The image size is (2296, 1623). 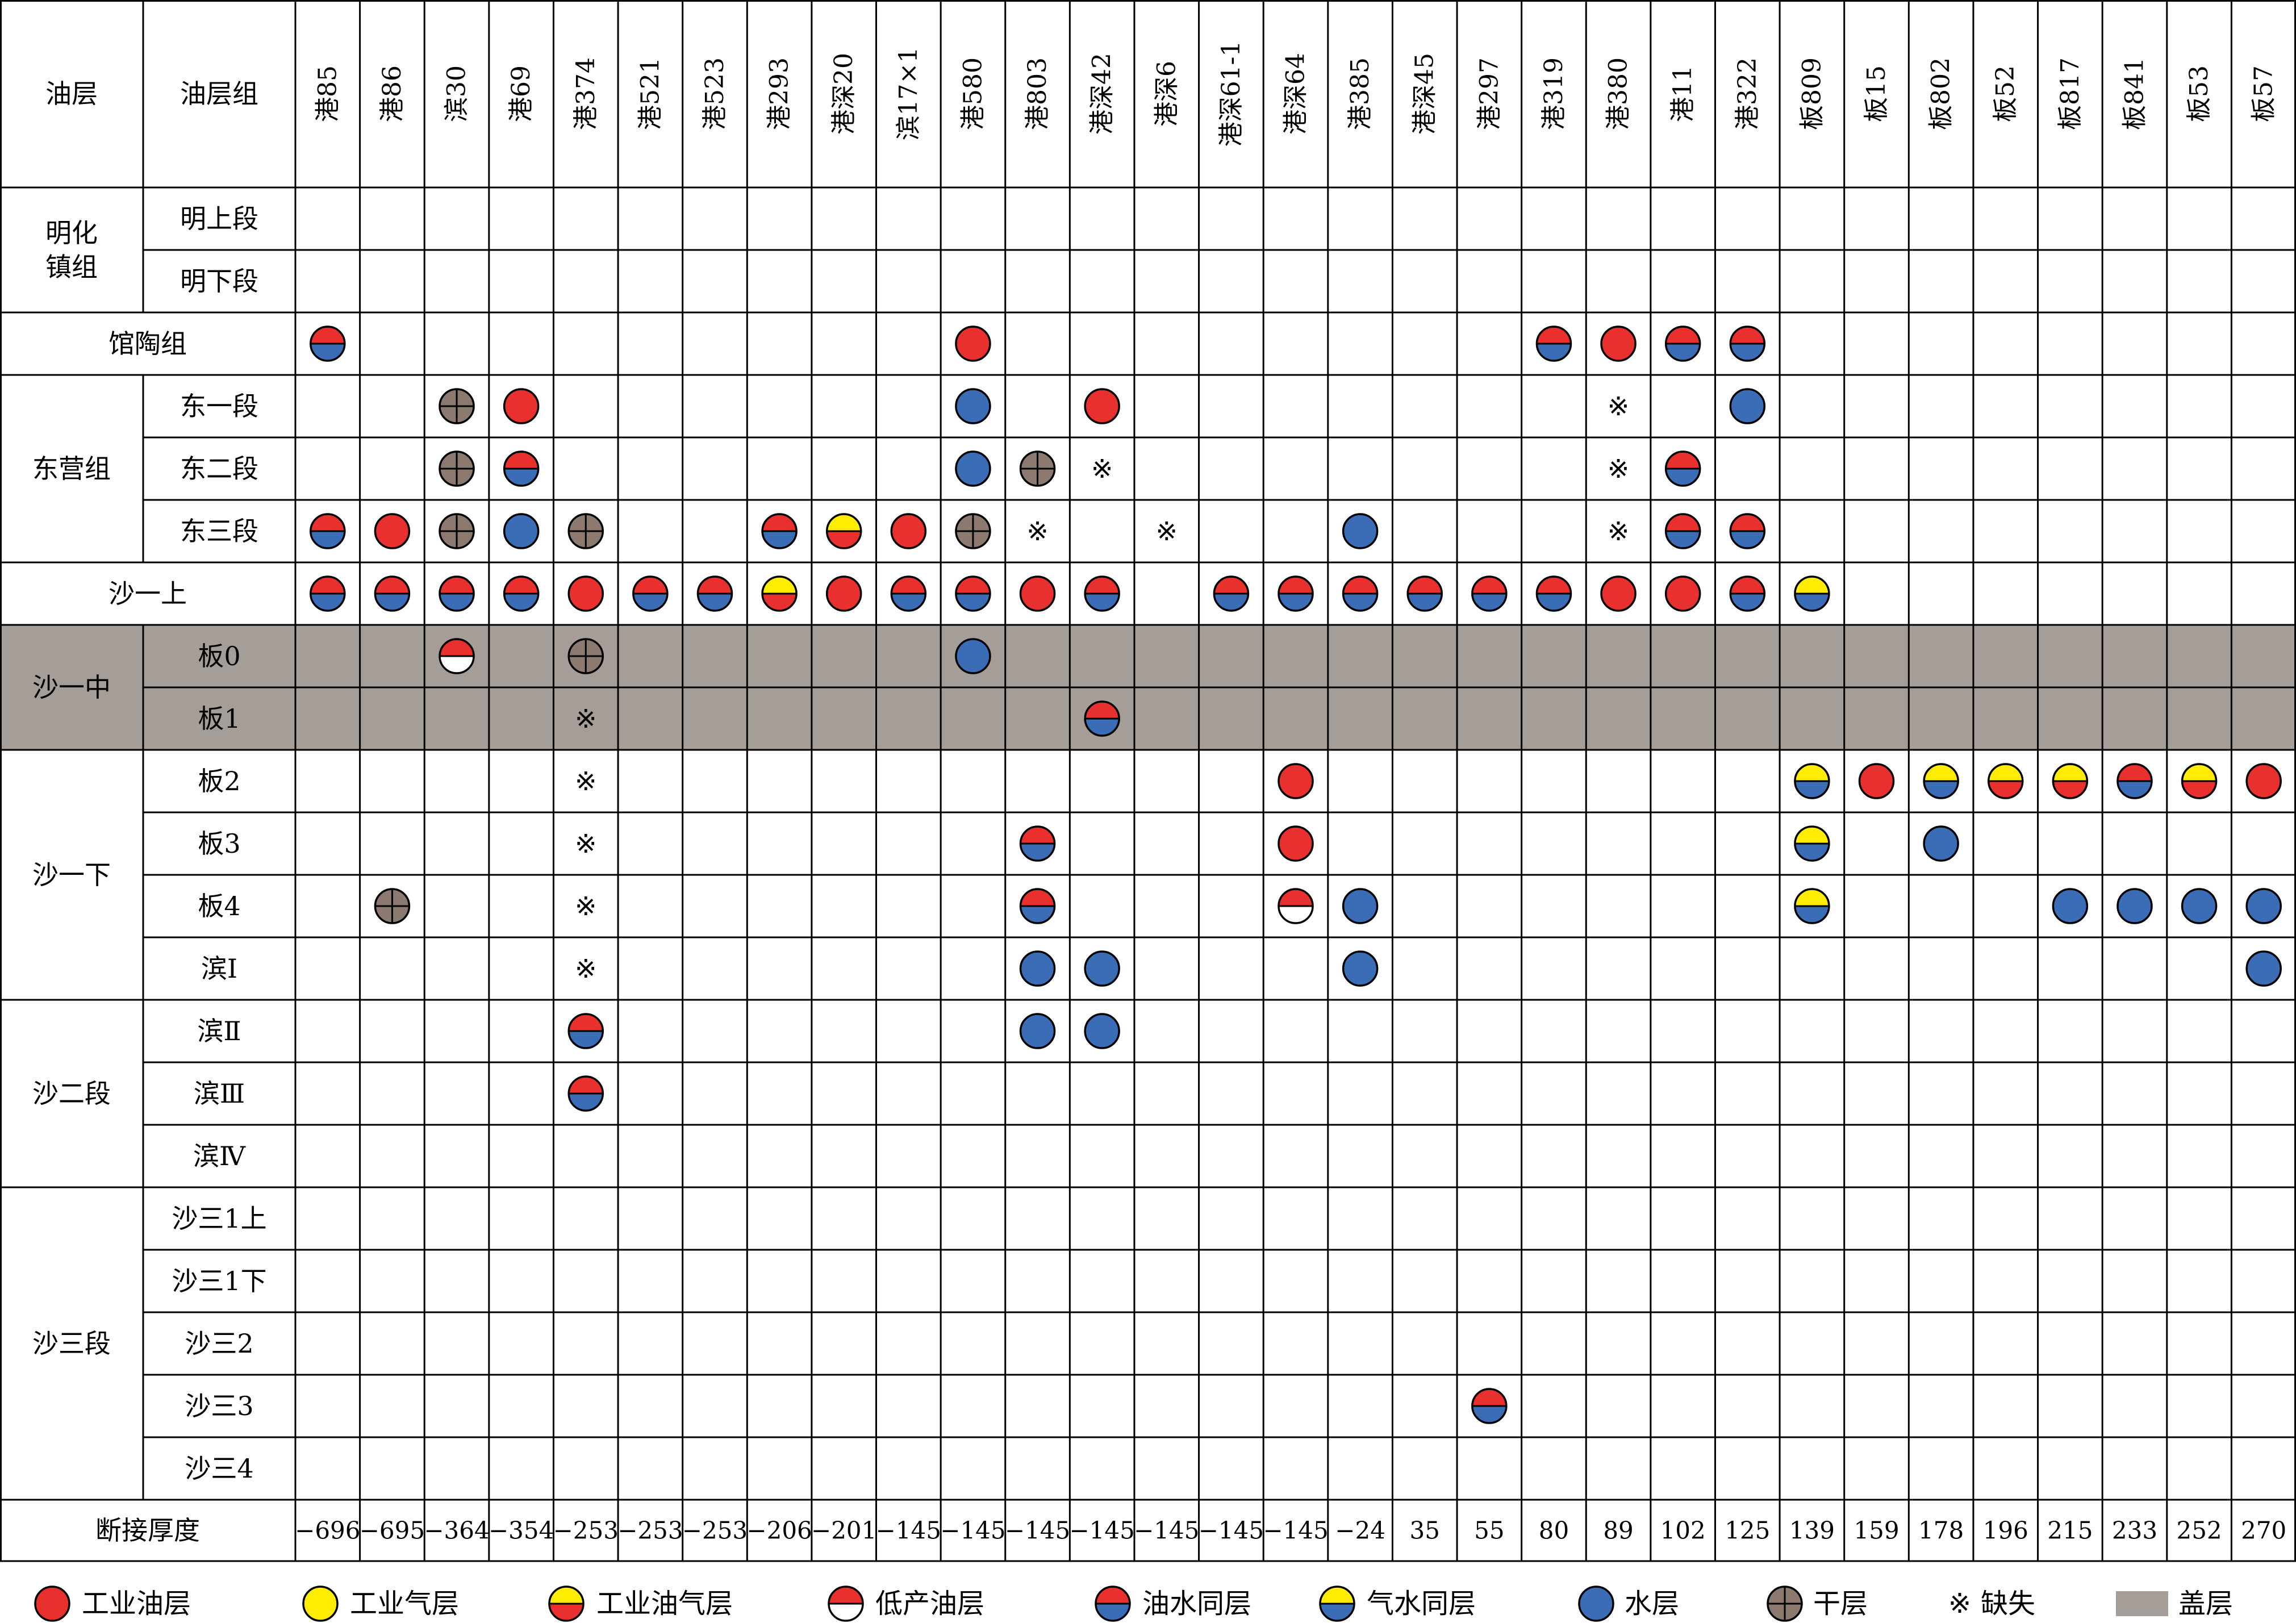 I want to click on legend-swatch-missing: ※, so click(x=1959, y=1604).